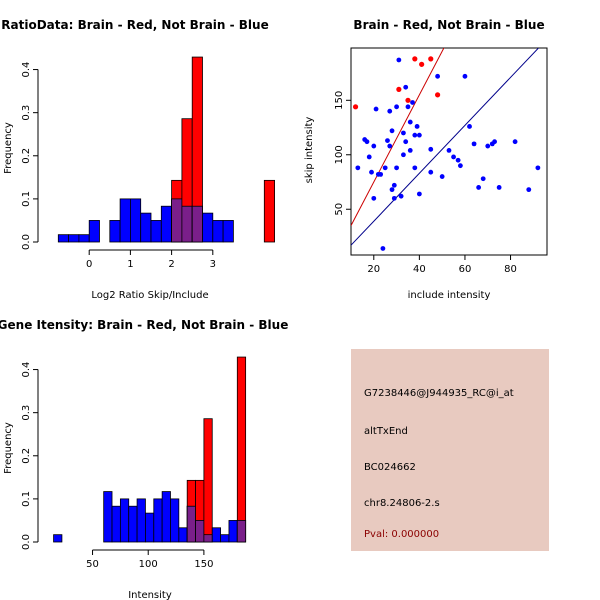 This screenshot has height=600, width=600. What do you see at coordinates (510, 269) in the screenshot?
I see `scatter-x-tick-label: 80` at bounding box center [510, 269].